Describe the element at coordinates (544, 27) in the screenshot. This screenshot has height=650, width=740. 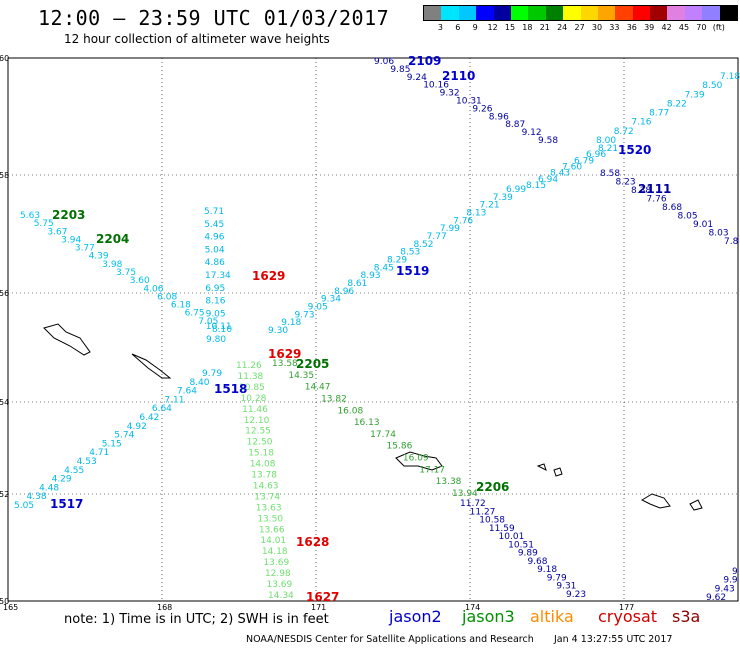
I see `legend-label: 21` at that location.